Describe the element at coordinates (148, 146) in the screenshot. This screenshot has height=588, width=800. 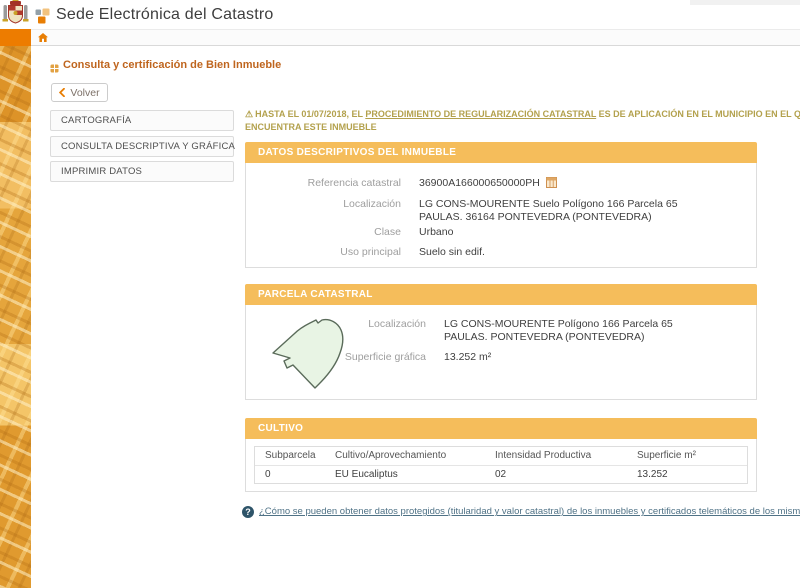
I see `sidebar-item-label: CONSULTA DESCRIPTIVA Y GRÁFICA` at that location.